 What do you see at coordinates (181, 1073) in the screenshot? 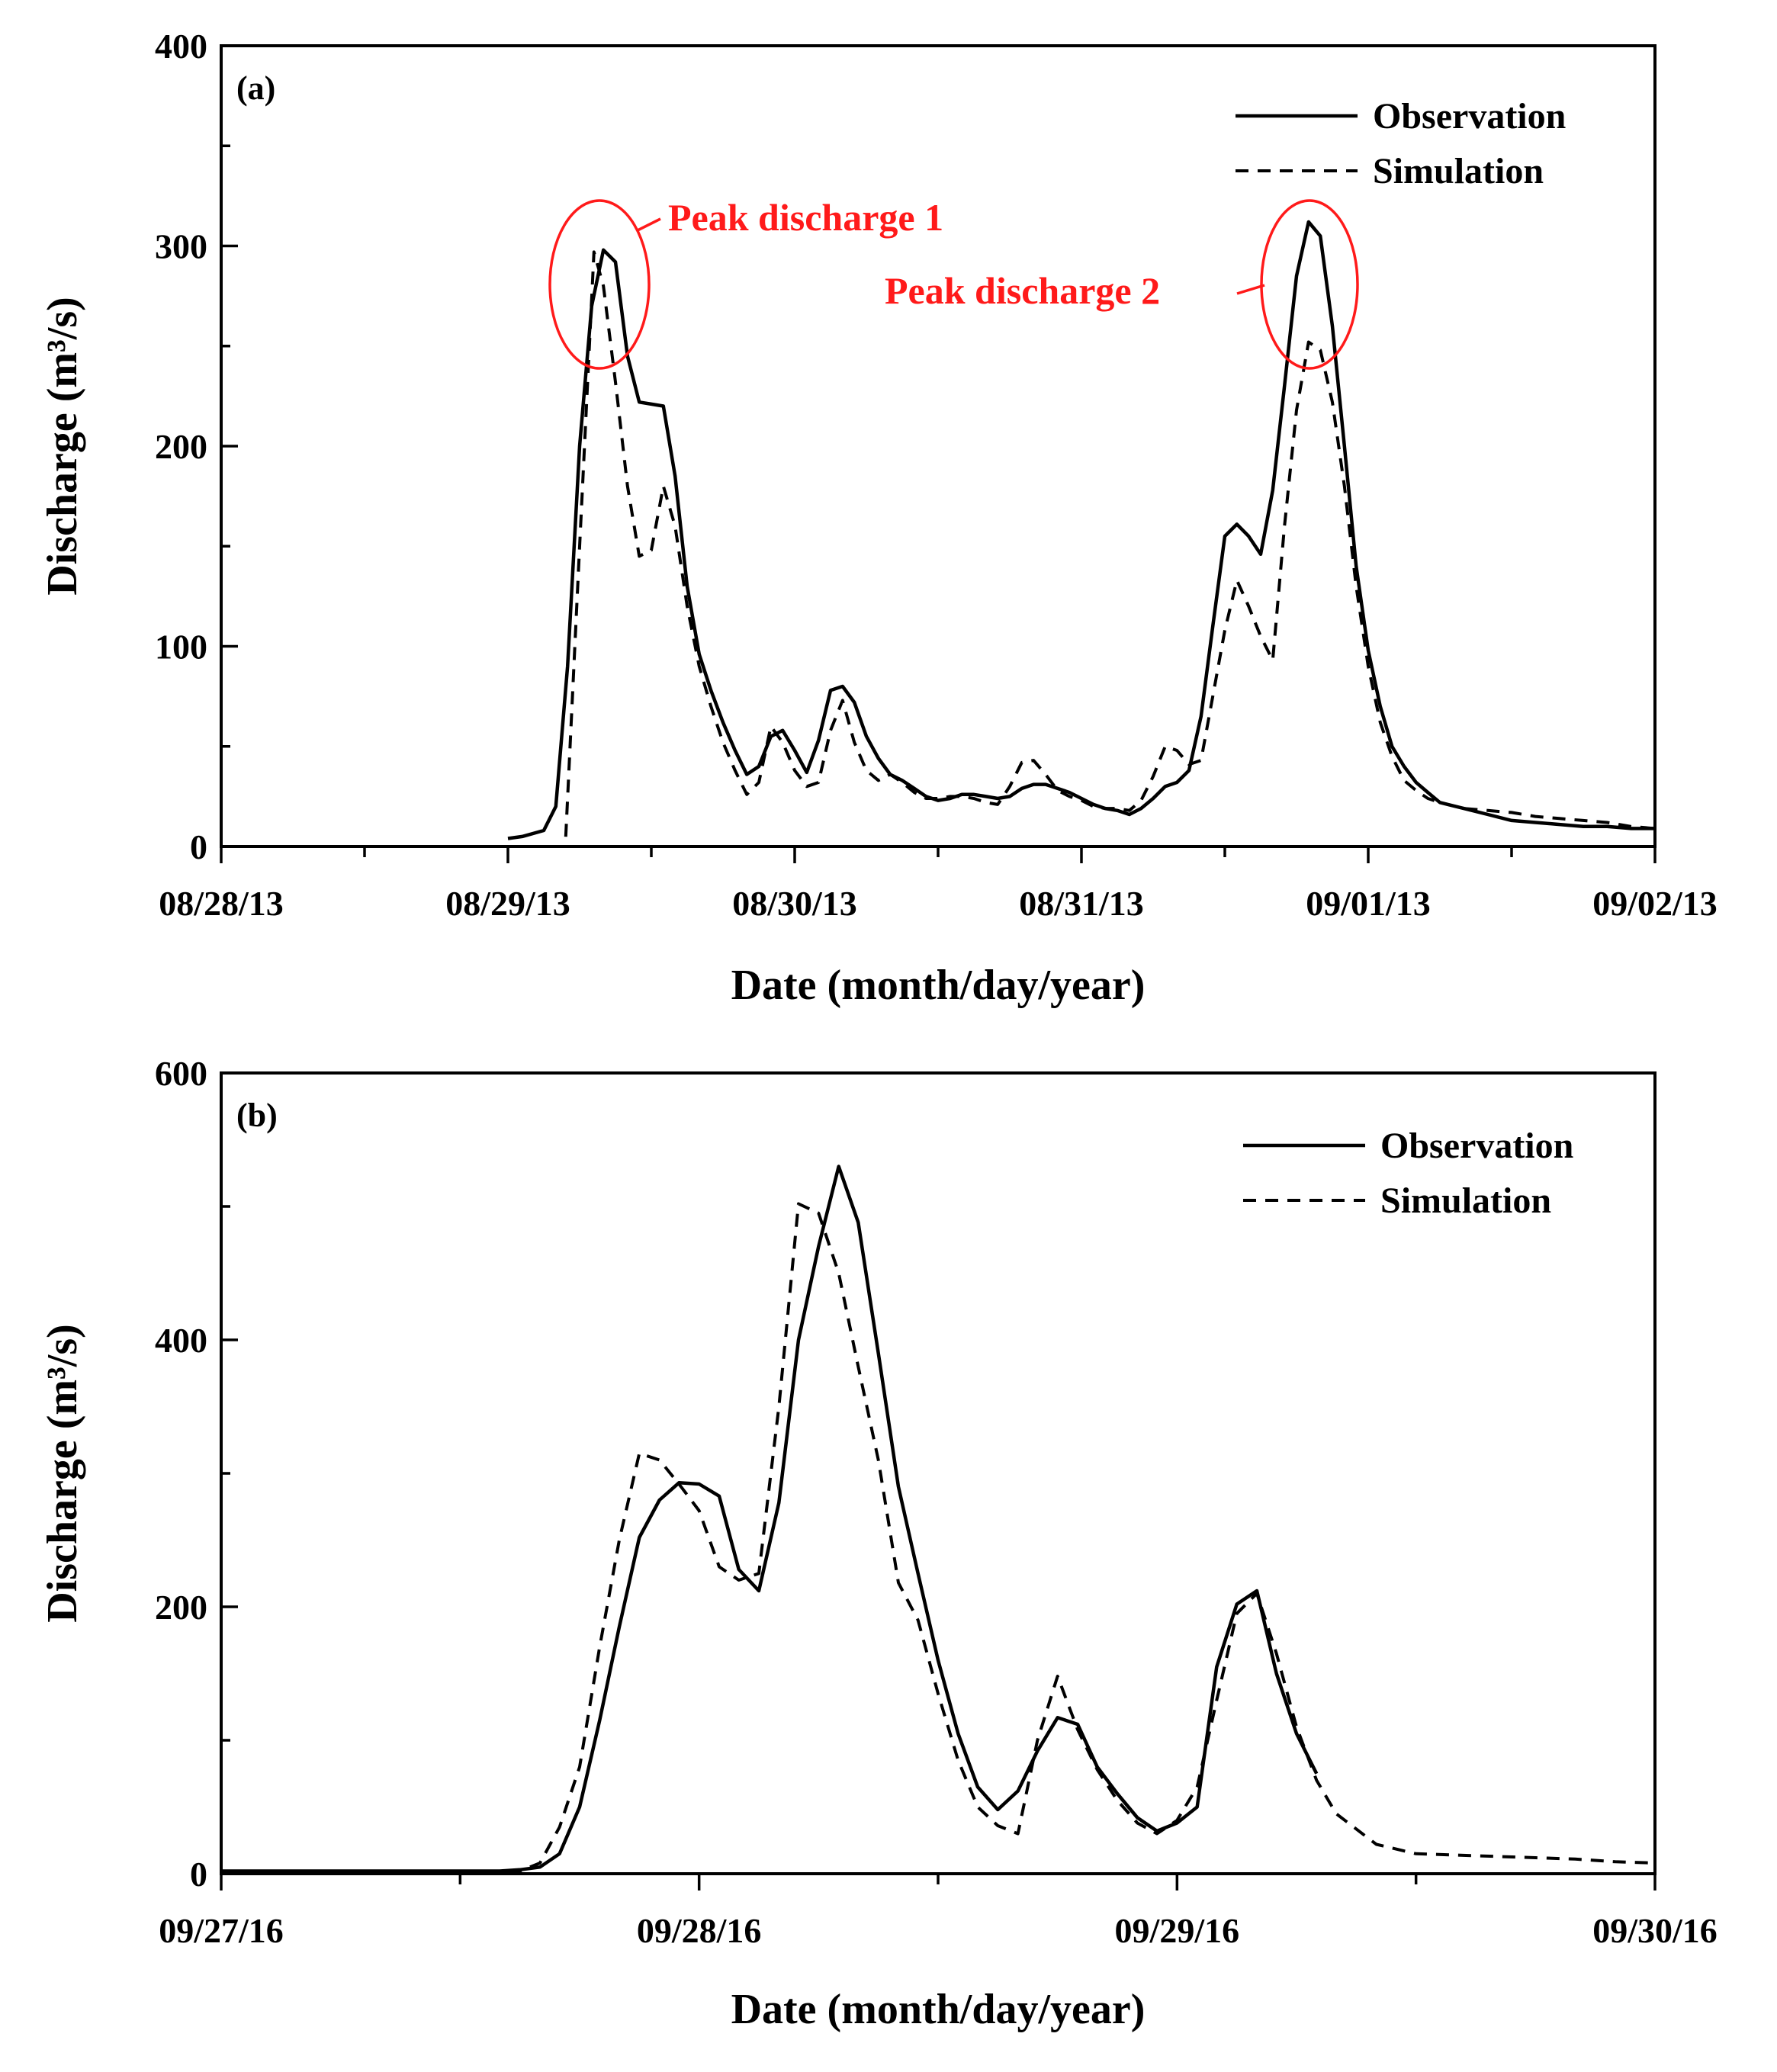
I see `y-tick-label: 600` at bounding box center [181, 1073].